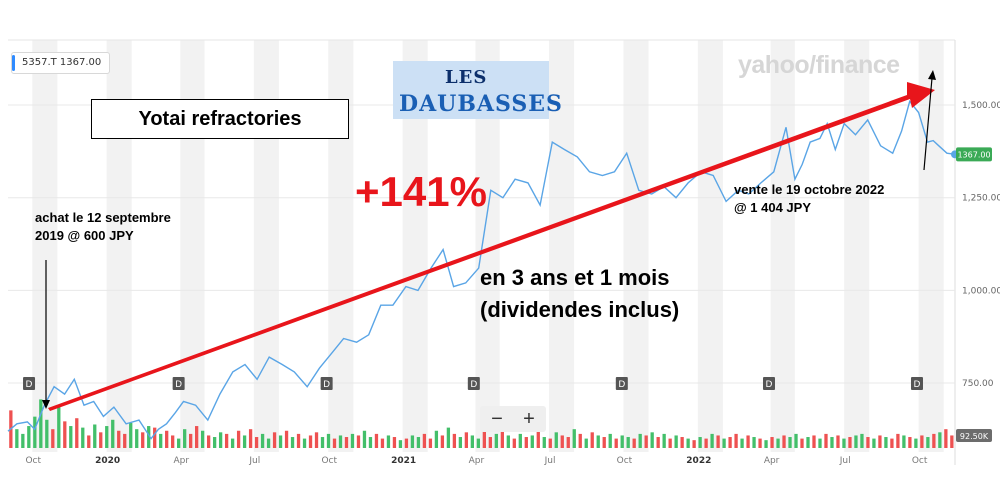  I want to click on y-tick-label: 750.00, so click(978, 384).